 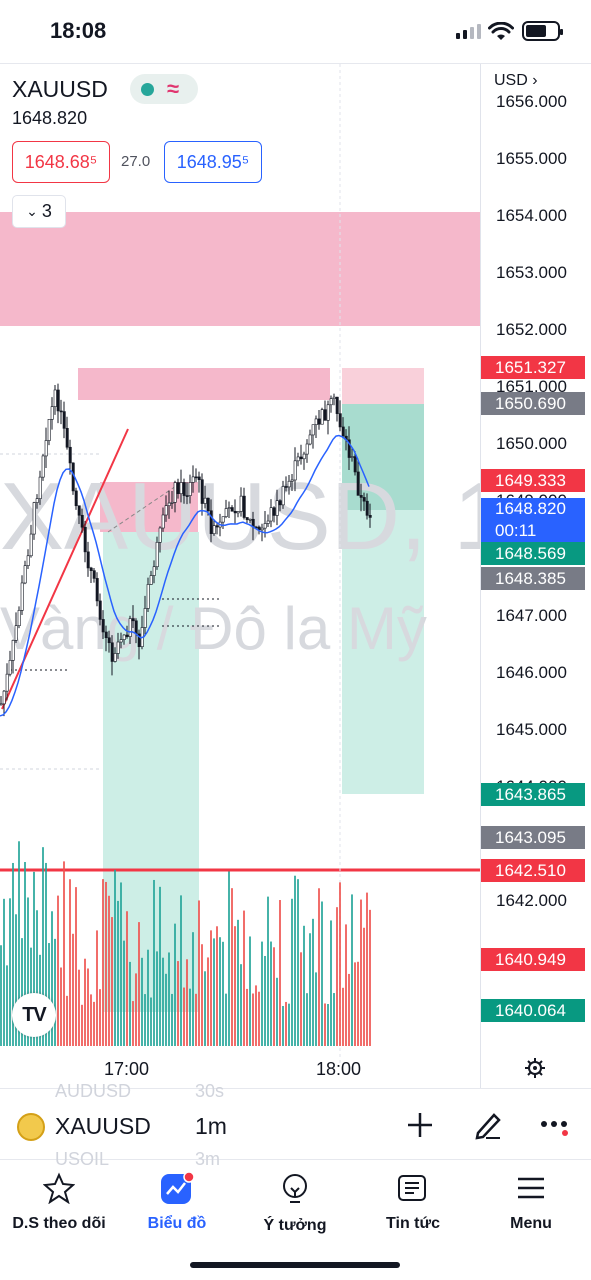 I want to click on currency-selector: USD ›, so click(x=516, y=80).